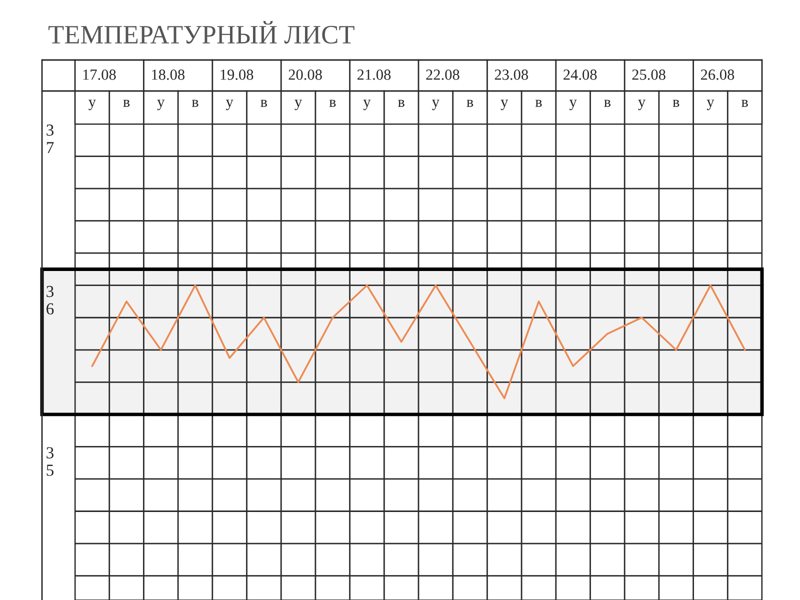 This screenshot has height=600, width=800. What do you see at coordinates (305, 75) in the screenshot?
I see `text: 20.08` at bounding box center [305, 75].